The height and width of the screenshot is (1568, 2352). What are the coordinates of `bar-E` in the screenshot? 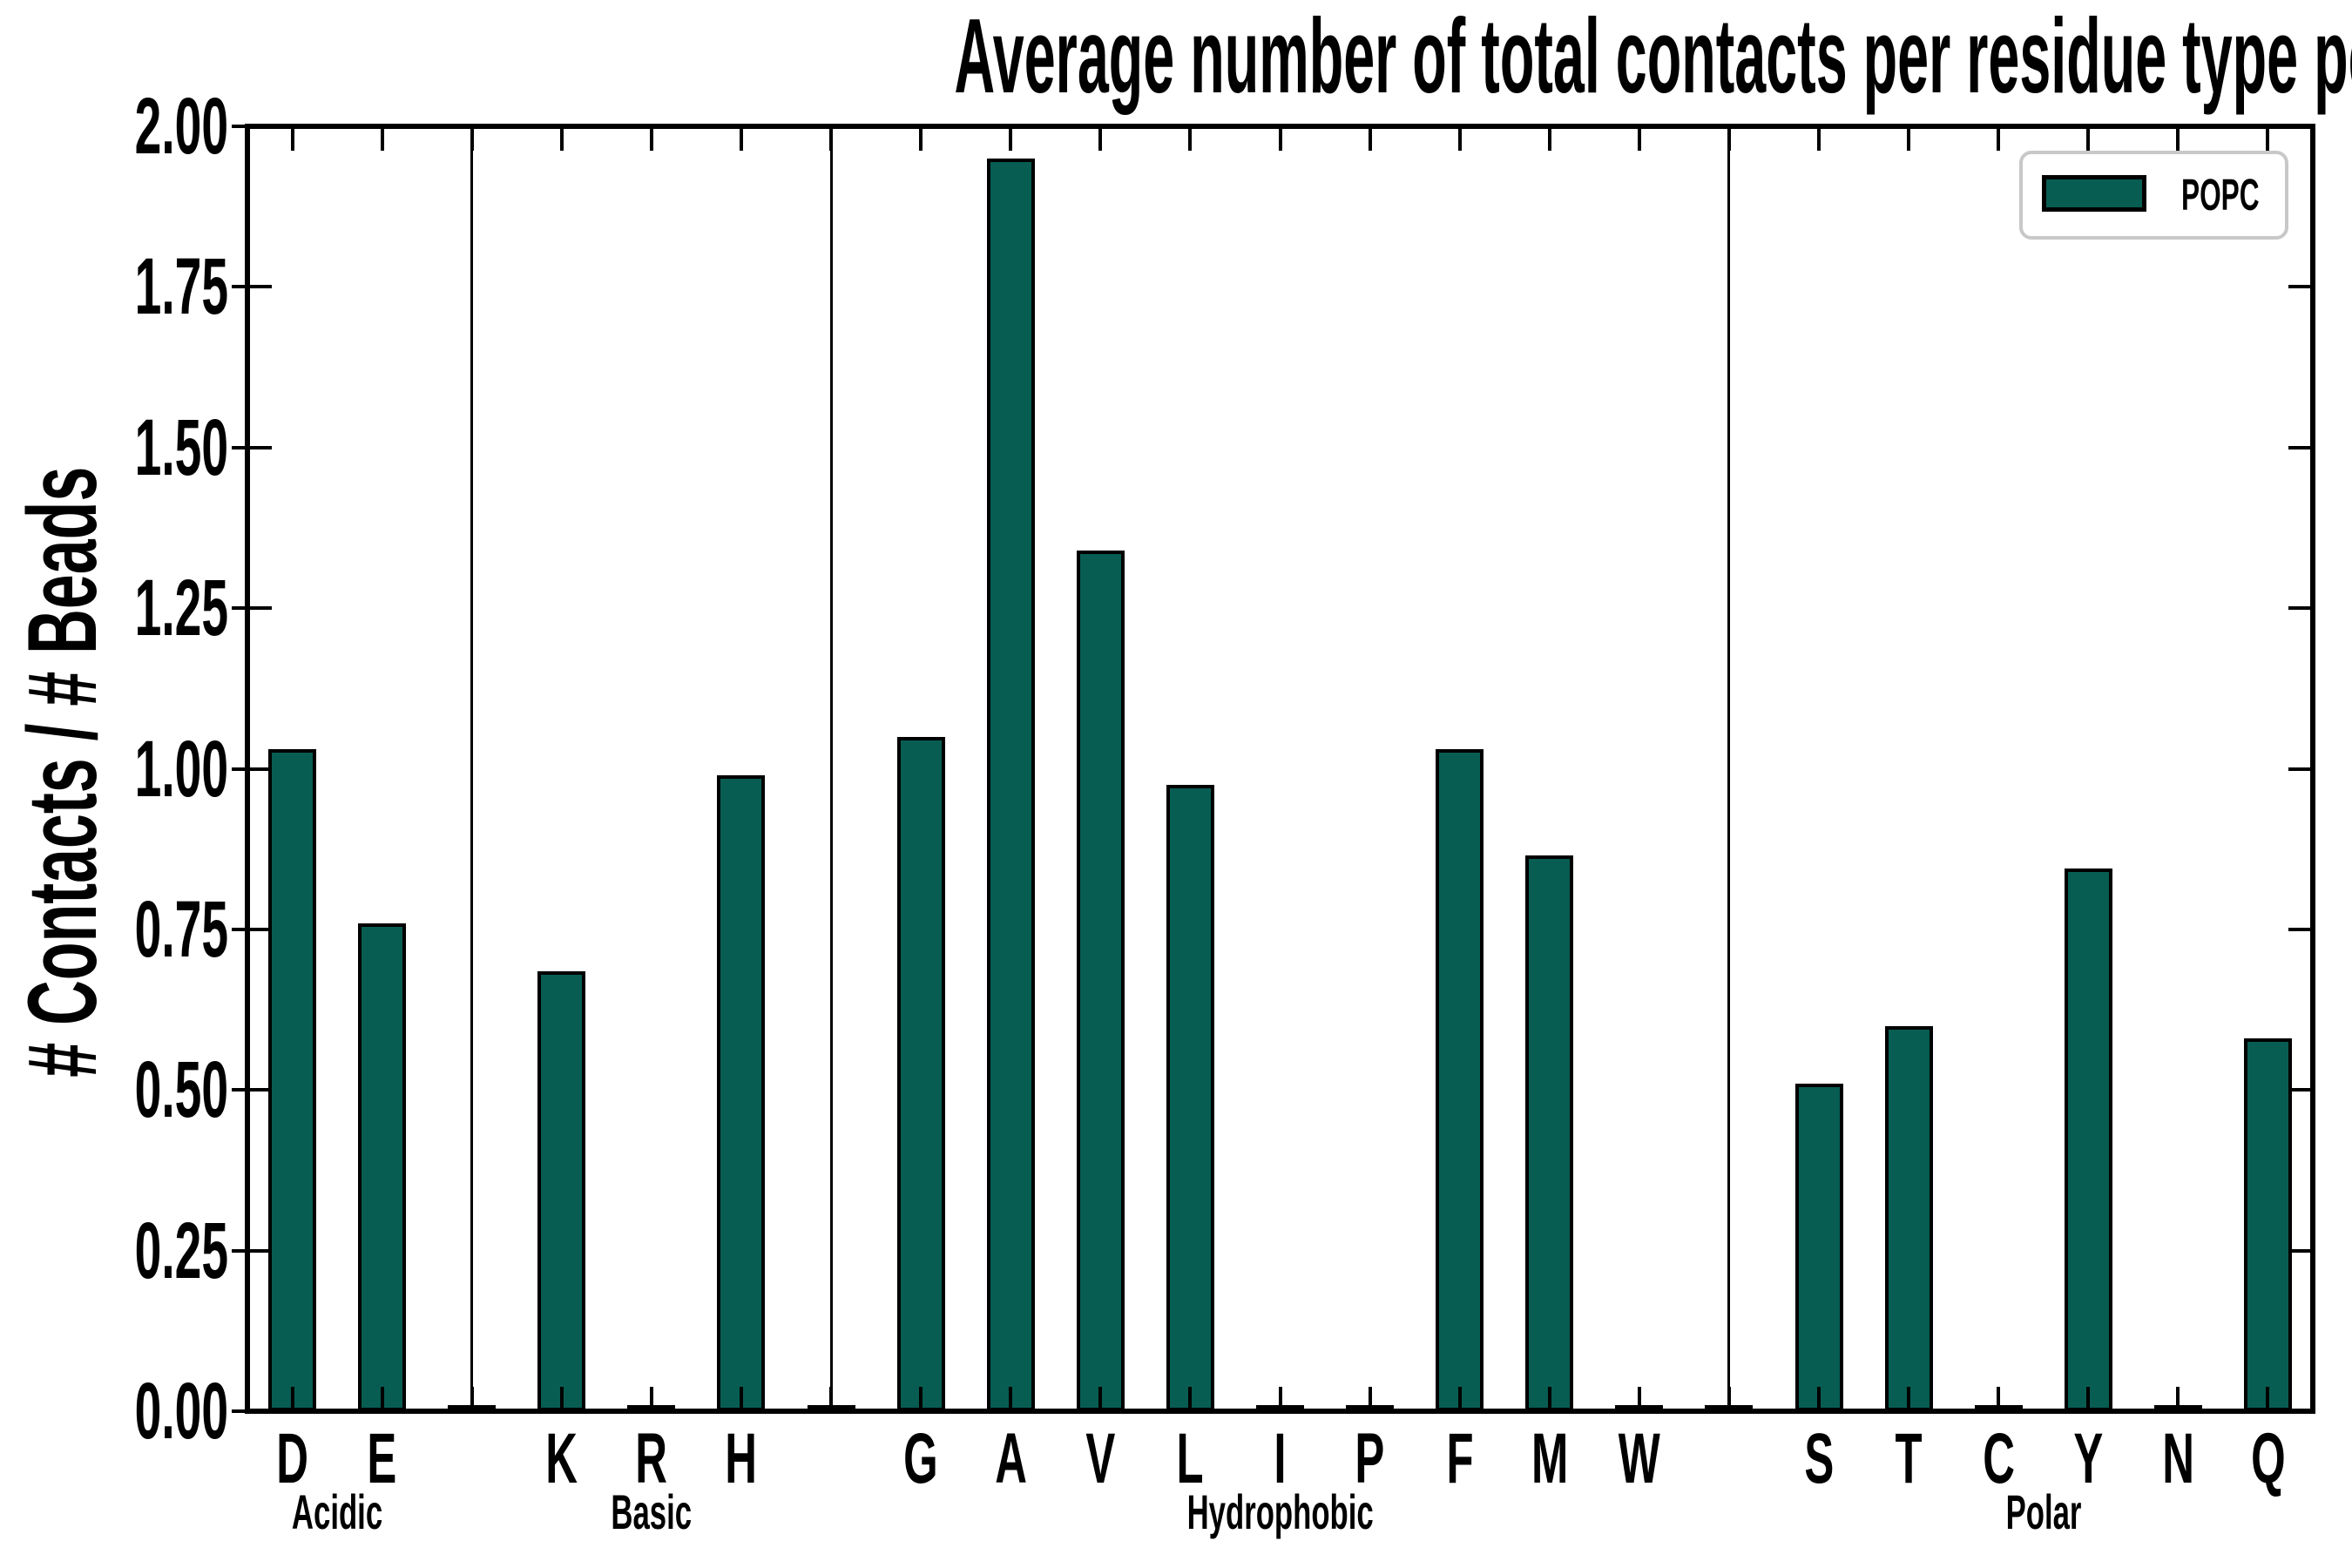 It's located at (383, 1167).